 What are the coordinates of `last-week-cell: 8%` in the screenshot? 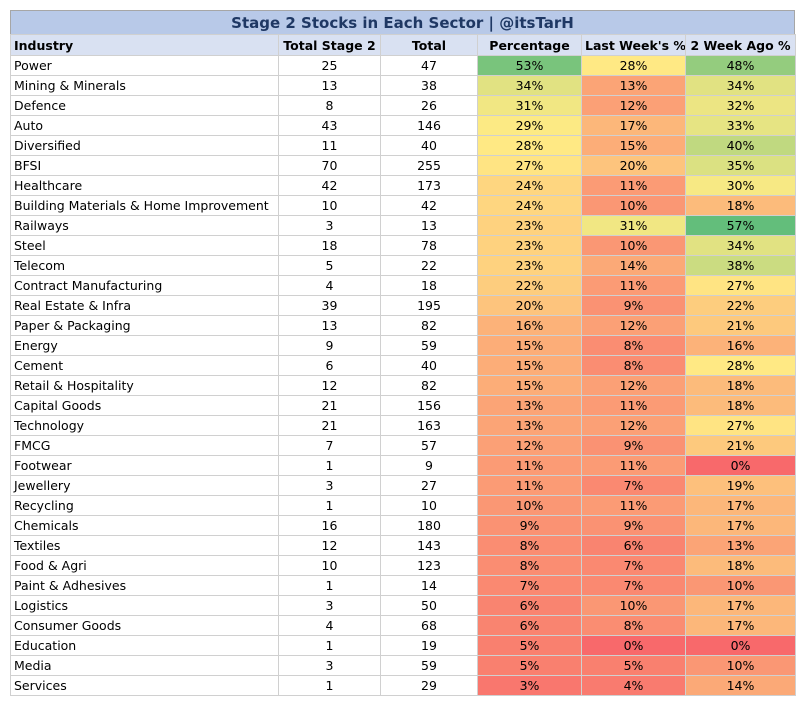 It's located at (633, 345).